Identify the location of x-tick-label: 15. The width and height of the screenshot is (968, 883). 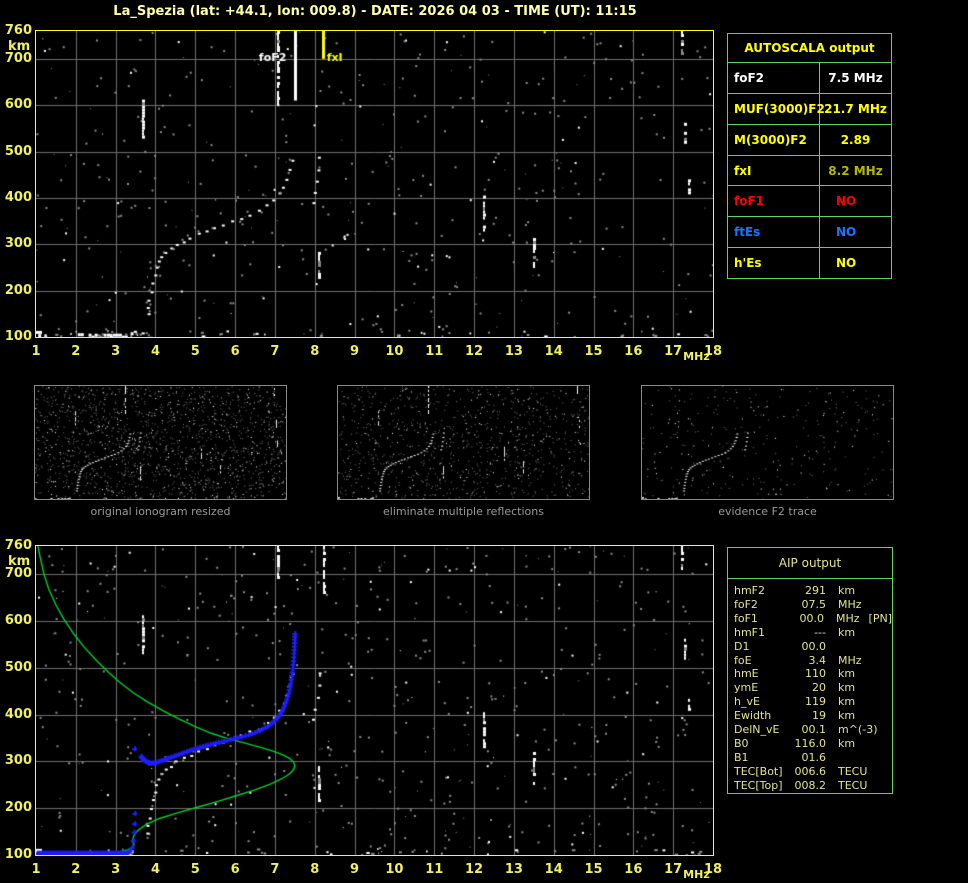
(593, 869).